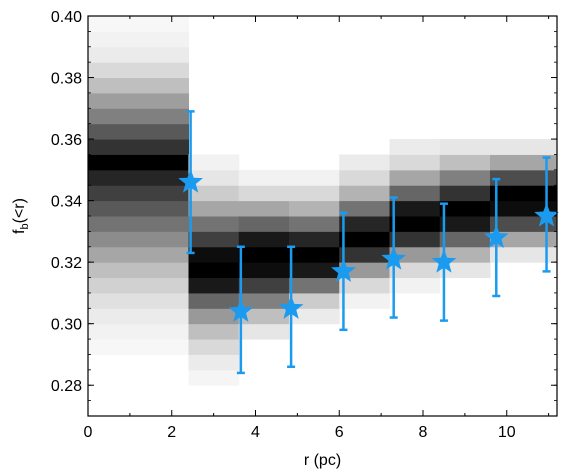 The image size is (570, 475). What do you see at coordinates (66, 325) in the screenshot?
I see `y-tick-label-1: 0.30` at bounding box center [66, 325].